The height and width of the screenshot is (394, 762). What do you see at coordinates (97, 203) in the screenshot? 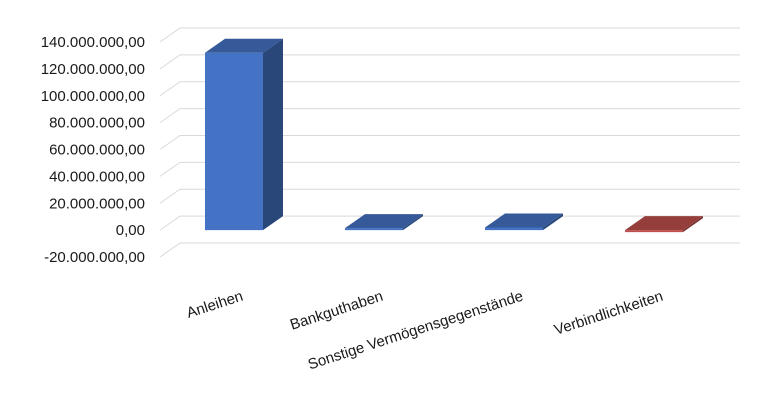
I see `y-tick-label: 20.000.000,00` at bounding box center [97, 203].